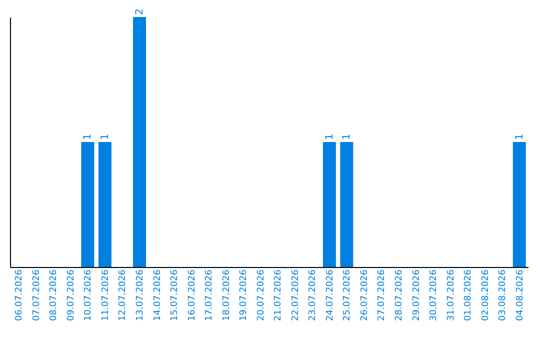 The image size is (540, 340). Describe the element at coordinates (279, 295) in the screenshot. I see `x-tick-label: 21.07.2026` at that location.